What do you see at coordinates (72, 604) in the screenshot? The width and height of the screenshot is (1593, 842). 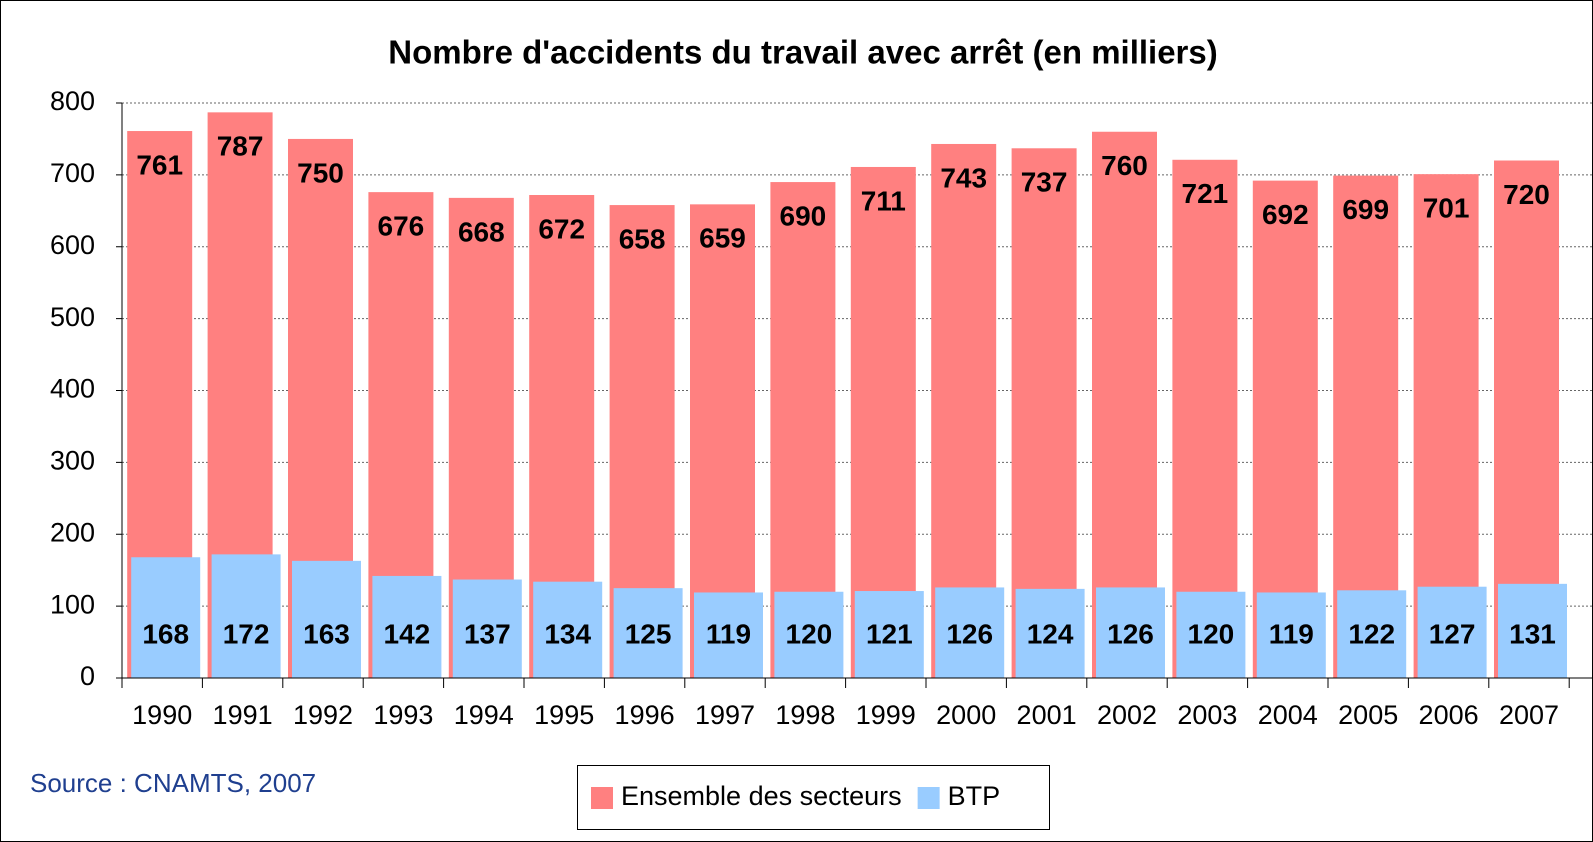 I see `y-tick-label: 100` at bounding box center [72, 604].